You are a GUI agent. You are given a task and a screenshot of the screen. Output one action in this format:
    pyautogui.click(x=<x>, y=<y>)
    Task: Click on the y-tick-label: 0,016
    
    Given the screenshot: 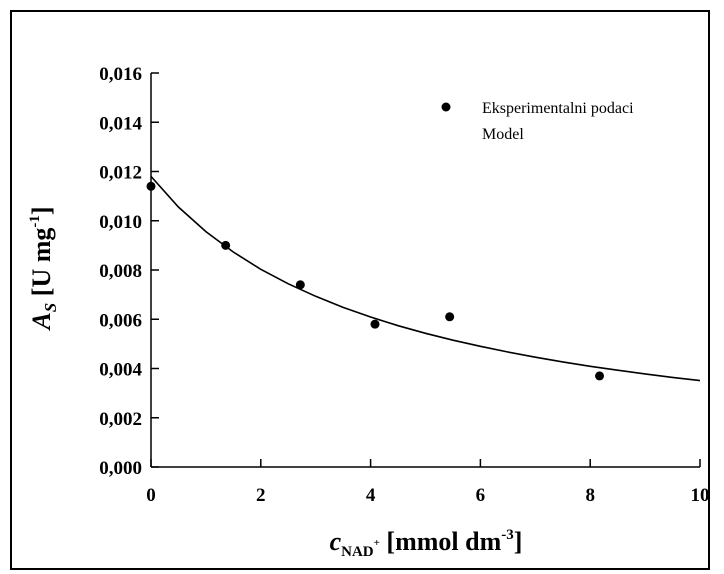 What is the action you would take?
    pyautogui.click(x=120, y=74)
    